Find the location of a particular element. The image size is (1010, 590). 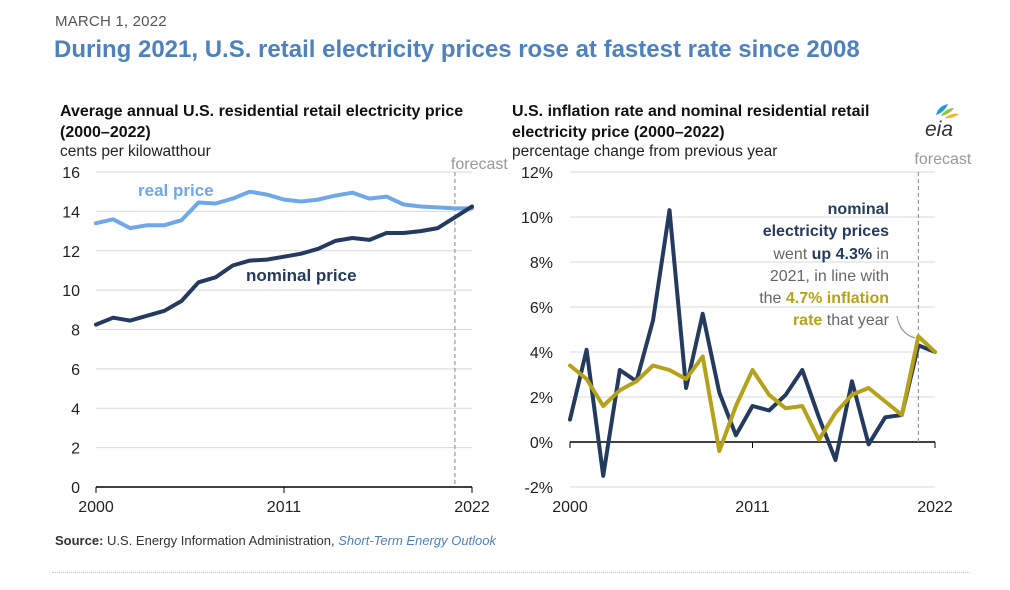

nominal-price-line is located at coordinates (284, 265).